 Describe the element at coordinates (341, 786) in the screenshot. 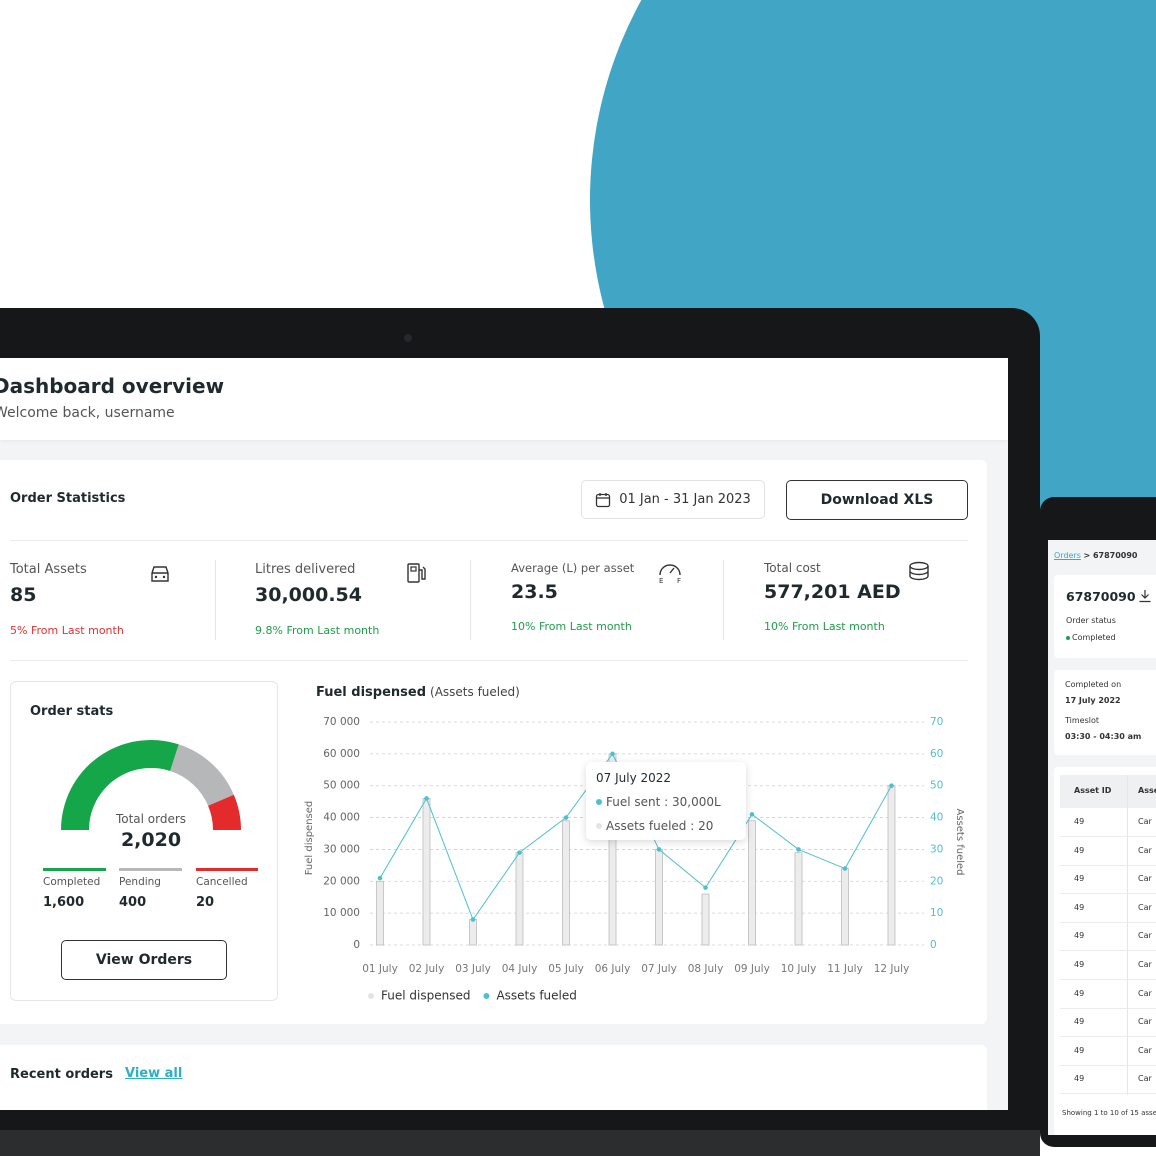

I see `tick-label: 50 000` at that location.